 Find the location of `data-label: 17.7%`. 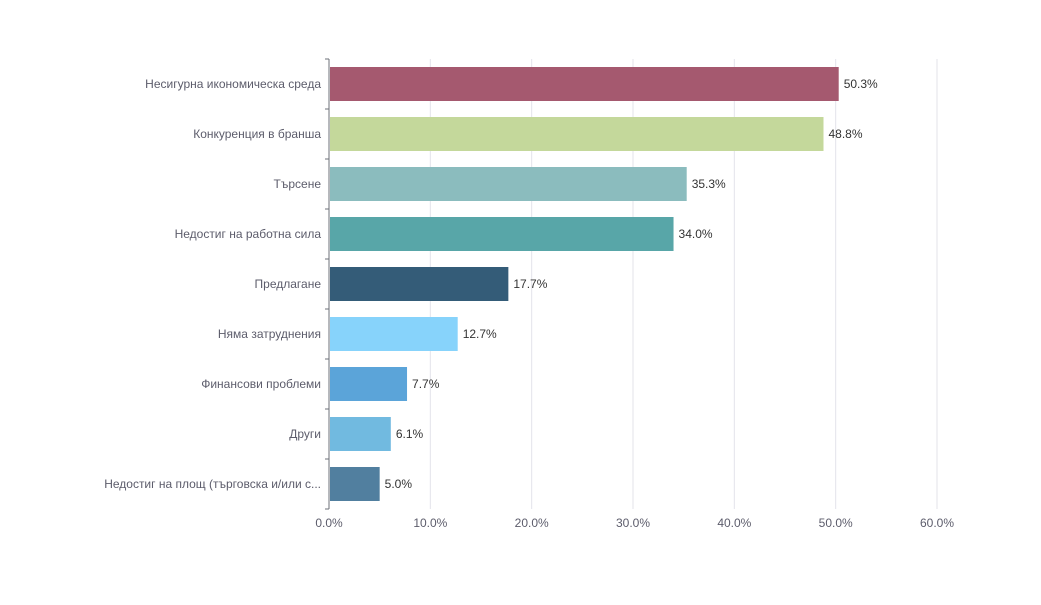

data-label: 17.7% is located at coordinates (530, 284).